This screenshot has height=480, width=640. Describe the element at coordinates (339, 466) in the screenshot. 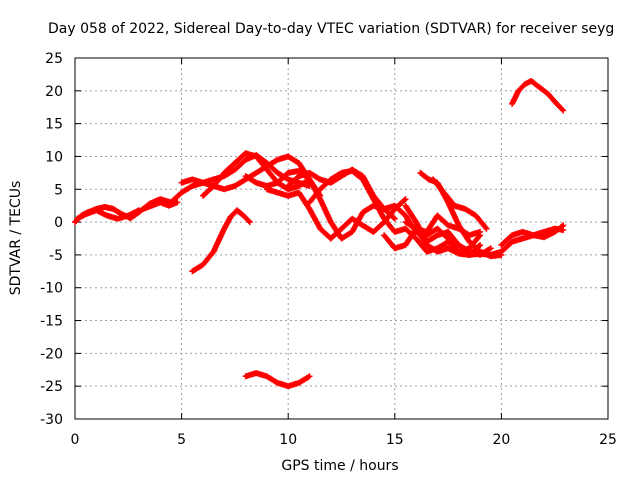

I see `x-axis-label: GPS time / hours` at that location.